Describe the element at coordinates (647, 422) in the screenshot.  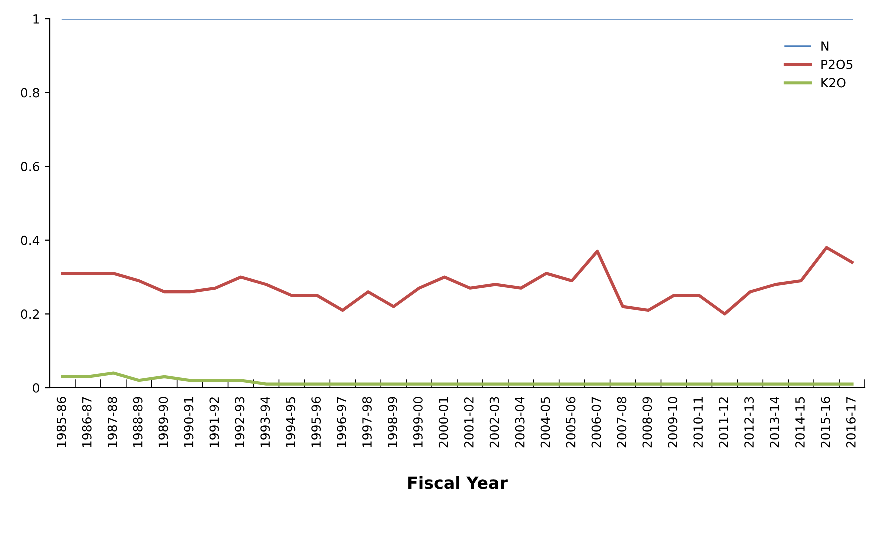
I see `x-tick-label: 2008-09` at that location.